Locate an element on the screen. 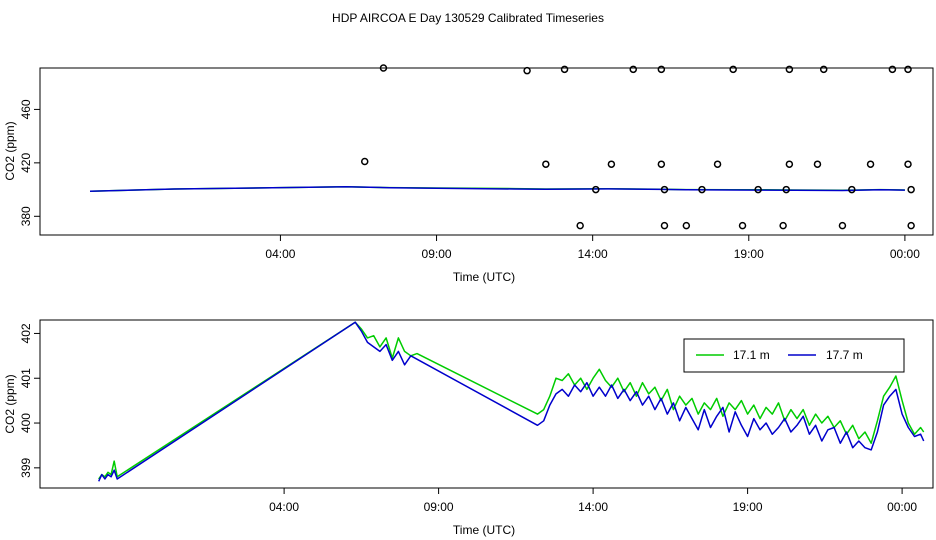  bottom-x-axis: 04:00 09:00 14:00 19:00 00:00 is located at coordinates (593, 501).